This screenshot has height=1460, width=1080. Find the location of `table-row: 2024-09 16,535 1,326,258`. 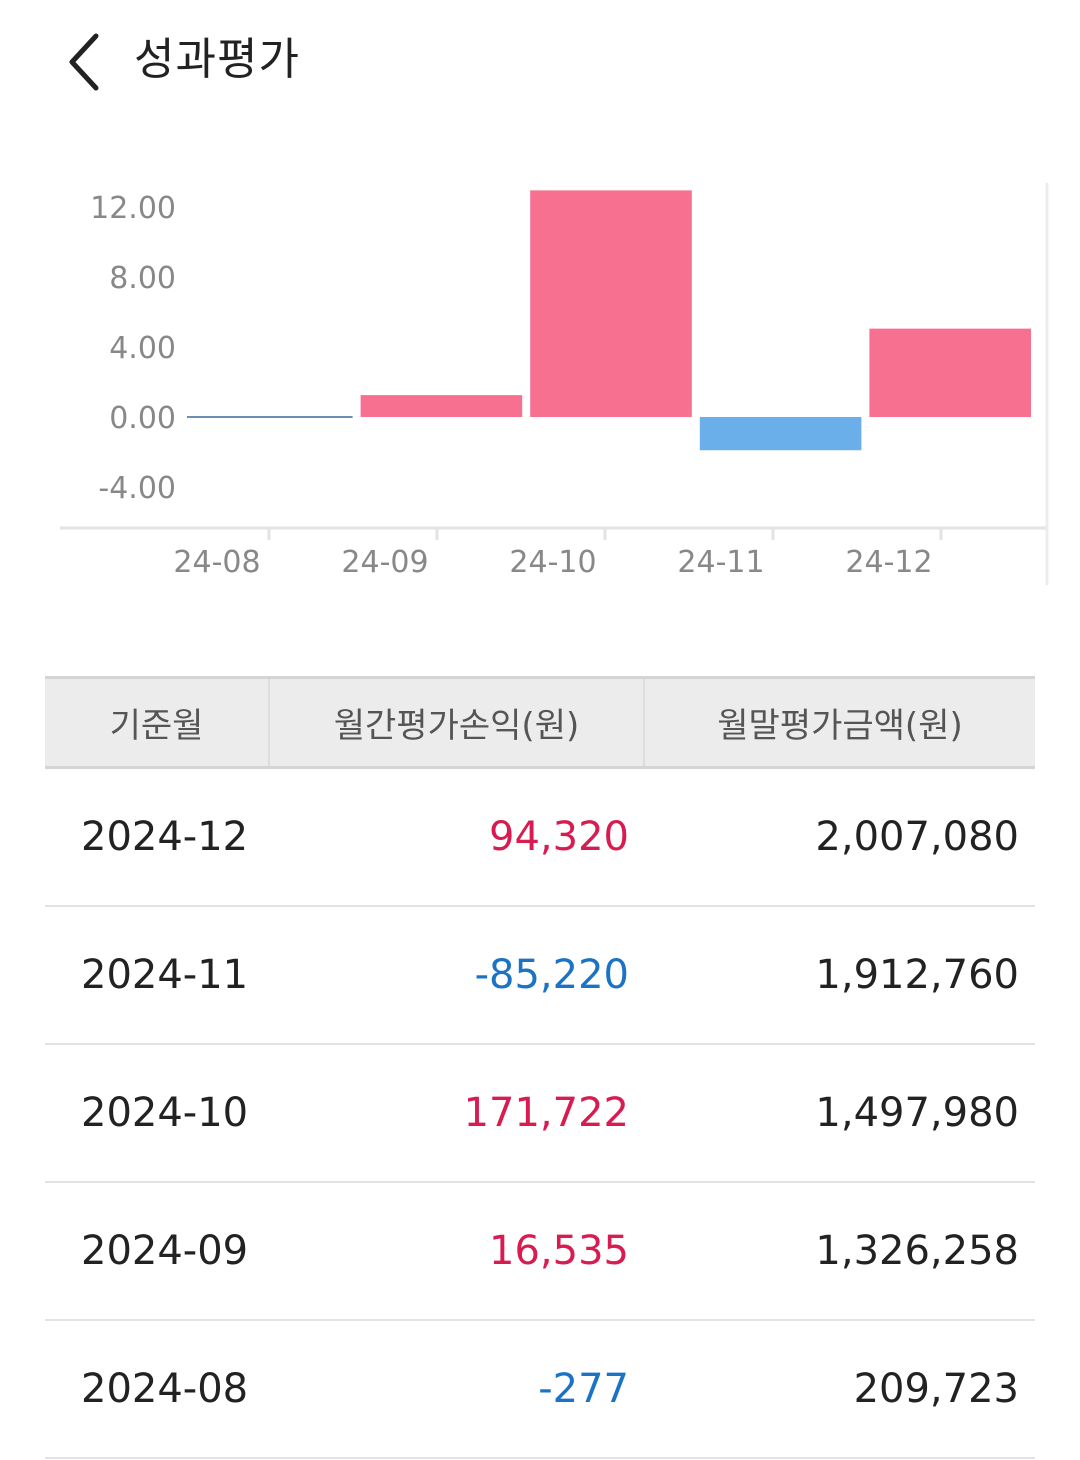

table-row: 2024-09 16,535 1,326,258 is located at coordinates (540, 1252).